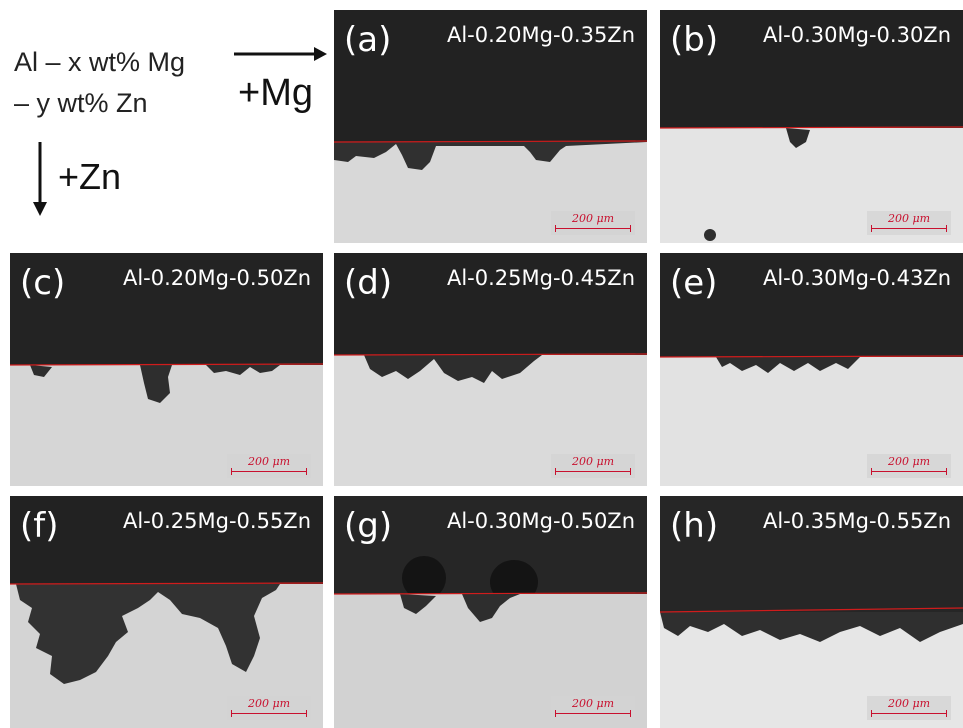 The height and width of the screenshot is (728, 963). I want to click on micrograph-panel-a: (a) Al-0.20Mg-0.35Zn 200 μm, so click(490, 126).